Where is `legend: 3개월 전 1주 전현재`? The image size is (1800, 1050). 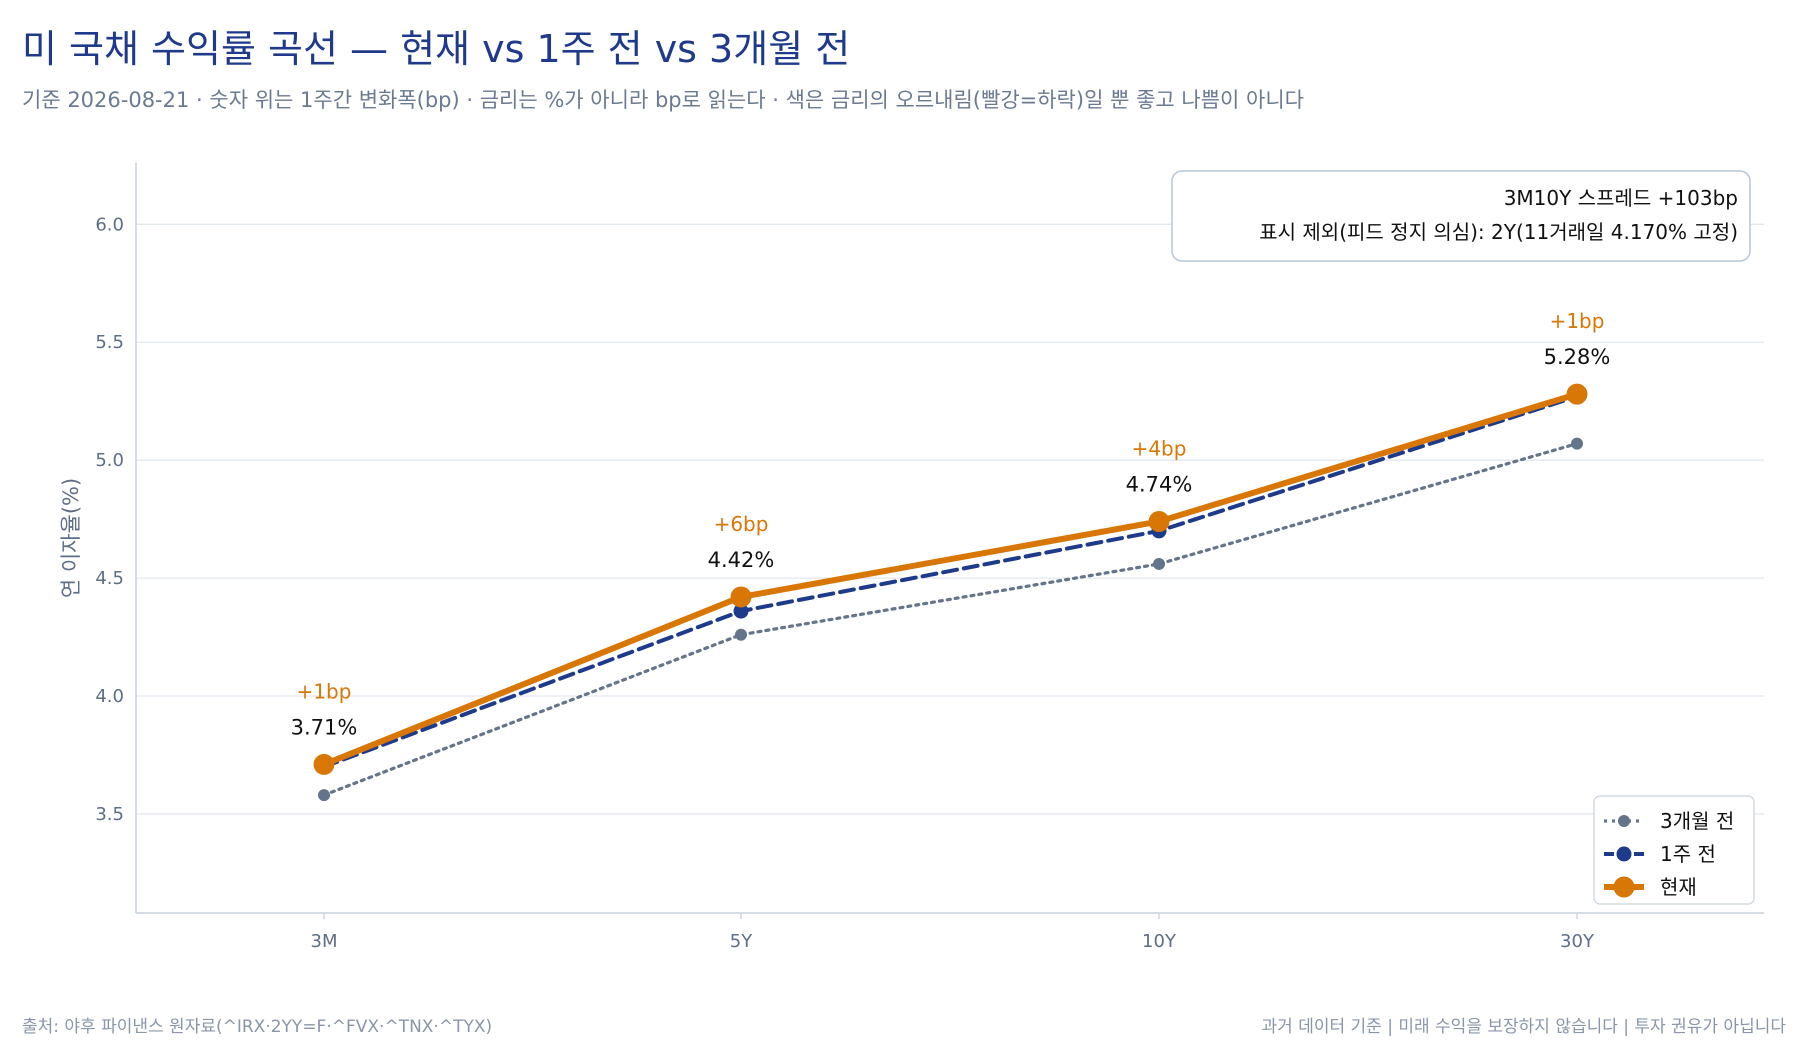
legend: 3개월 전 1주 전현재 is located at coordinates (1674, 850).